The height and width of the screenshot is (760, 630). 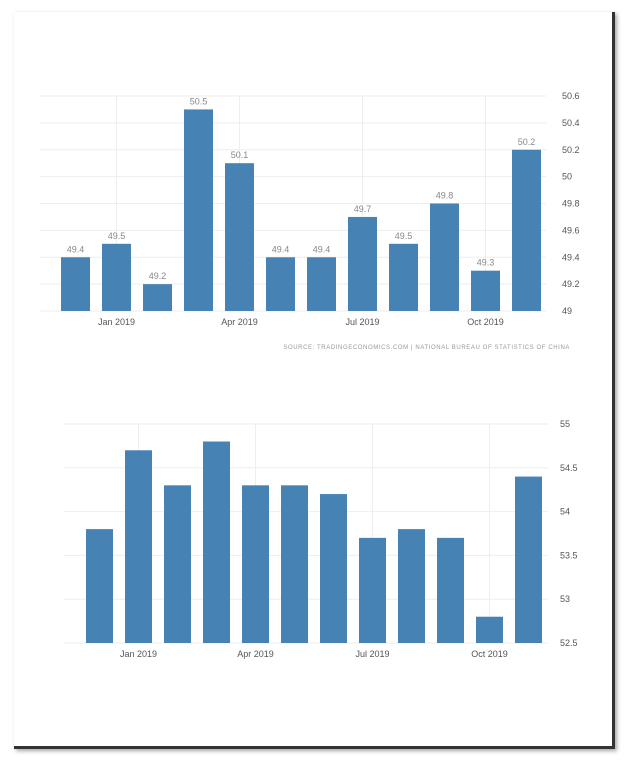 What do you see at coordinates (569, 555) in the screenshot?
I see `y-tick-label: 53.5` at bounding box center [569, 555].